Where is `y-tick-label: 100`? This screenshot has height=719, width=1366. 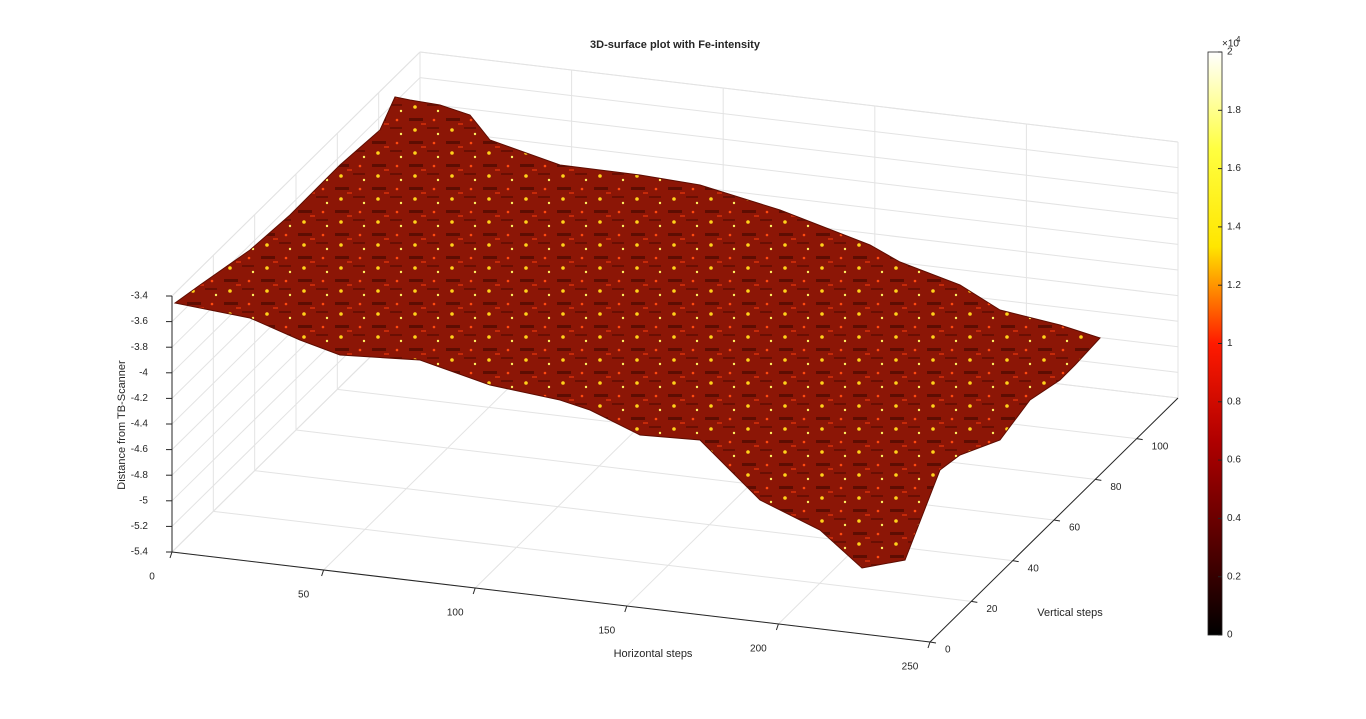
y-tick-label: 100 is located at coordinates (1160, 446).